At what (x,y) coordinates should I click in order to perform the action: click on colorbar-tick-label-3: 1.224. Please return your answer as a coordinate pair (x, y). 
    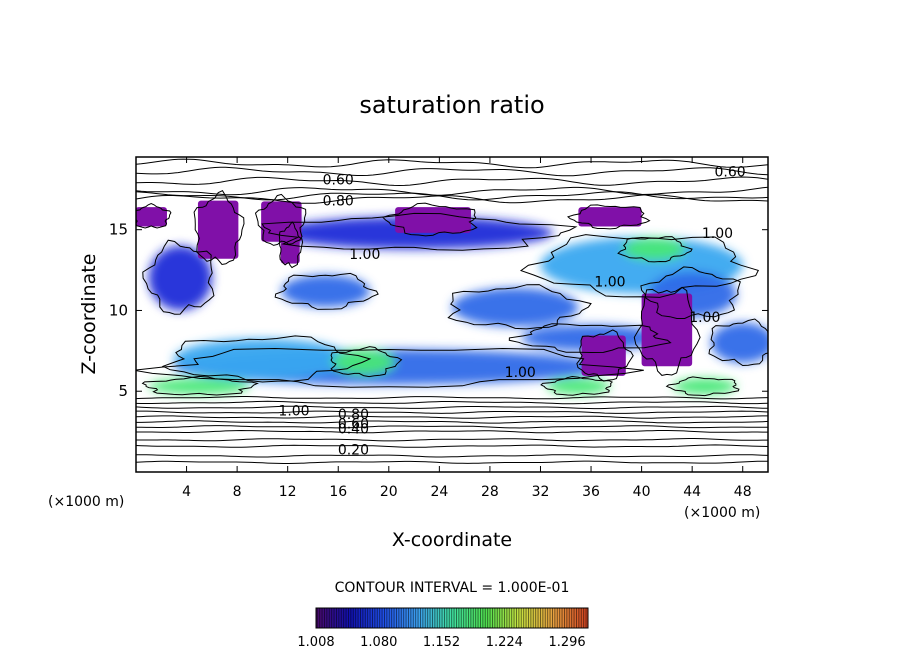
    Looking at the image, I should click on (504, 642).